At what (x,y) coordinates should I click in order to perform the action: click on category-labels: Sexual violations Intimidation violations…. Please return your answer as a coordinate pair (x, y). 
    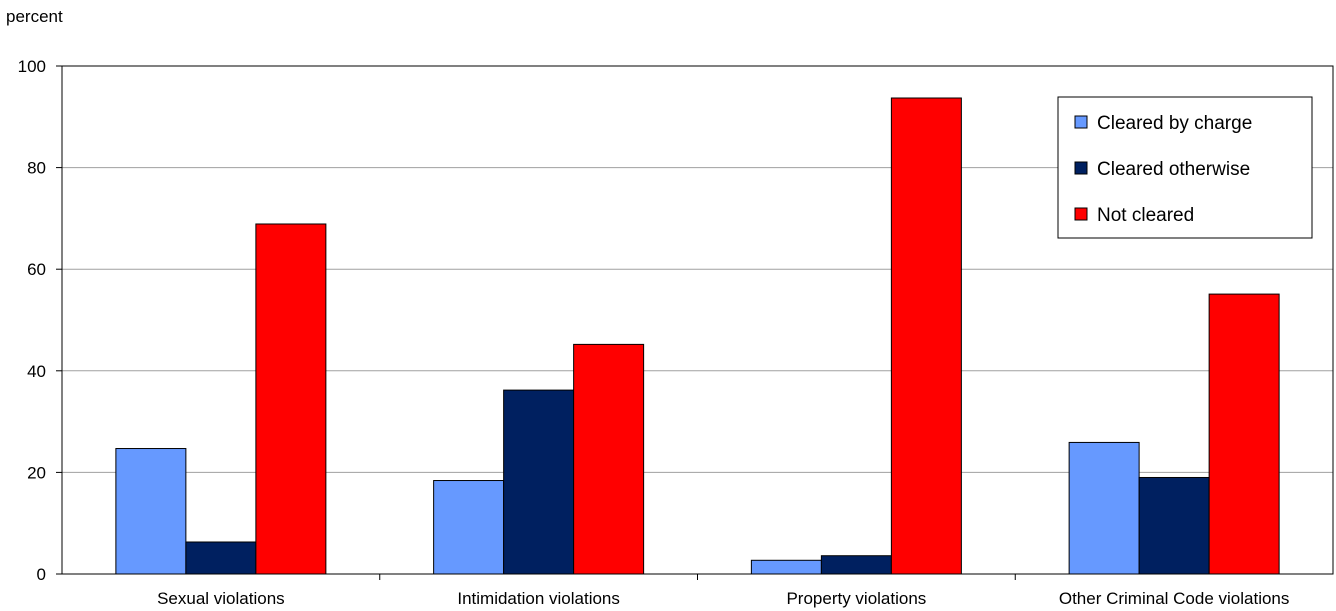
    Looking at the image, I should click on (723, 598).